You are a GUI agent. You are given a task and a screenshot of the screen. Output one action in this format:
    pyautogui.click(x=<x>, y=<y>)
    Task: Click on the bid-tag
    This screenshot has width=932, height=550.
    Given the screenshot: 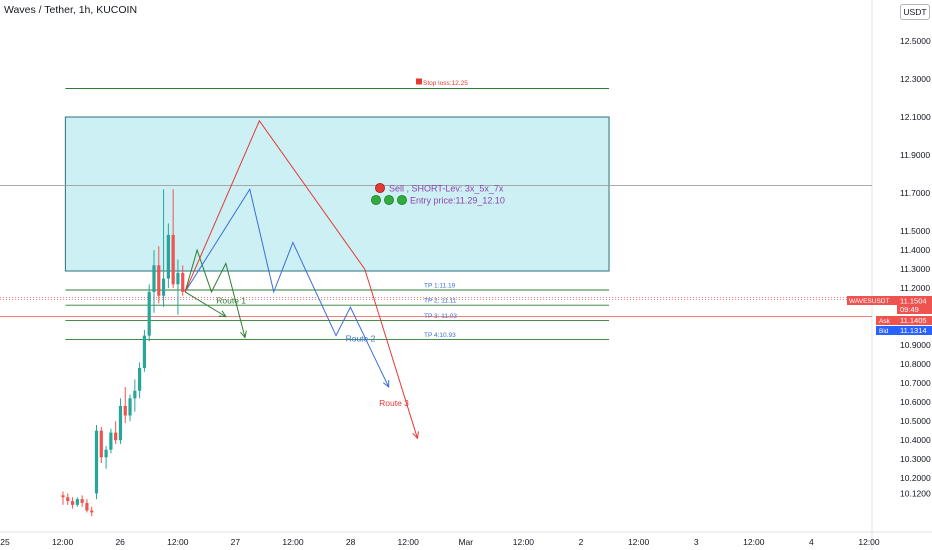 What is the action you would take?
    pyautogui.click(x=886, y=330)
    